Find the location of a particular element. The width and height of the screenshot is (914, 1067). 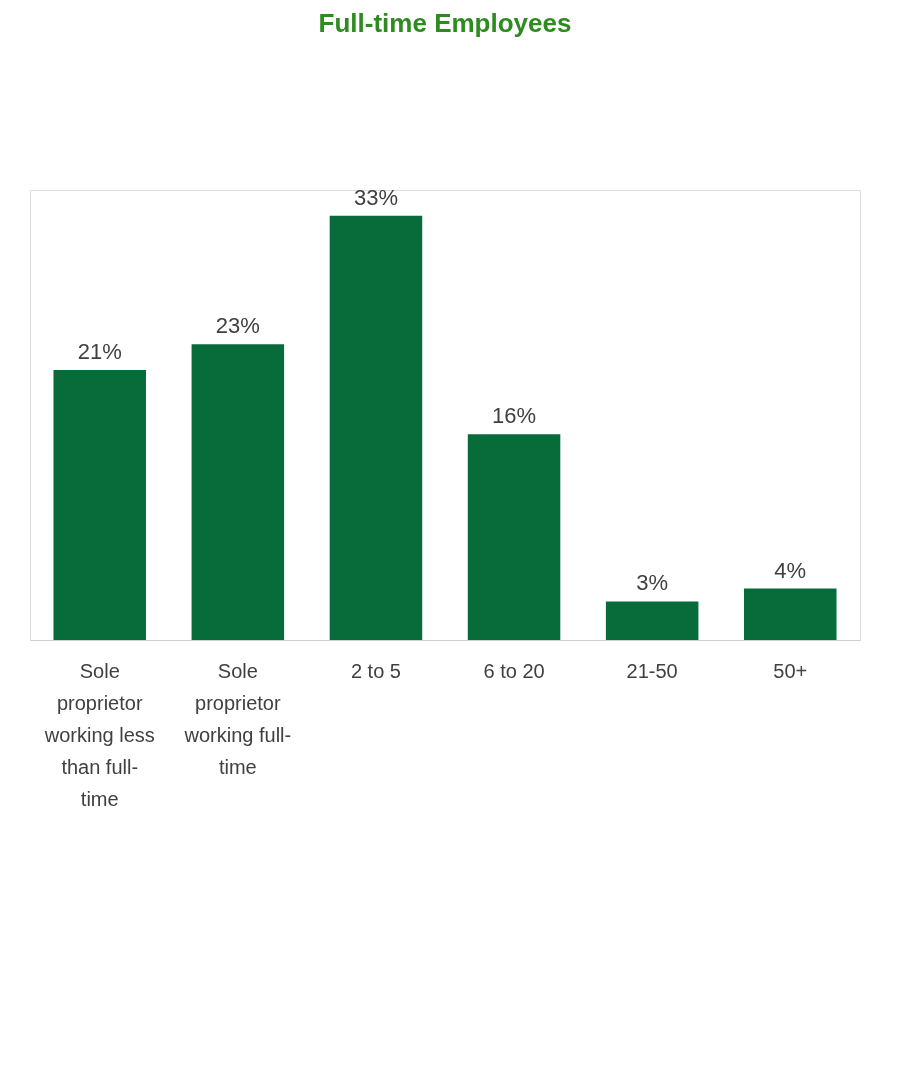

x-tick-label: Sole proprietor working full-time is located at coordinates (237, 719).